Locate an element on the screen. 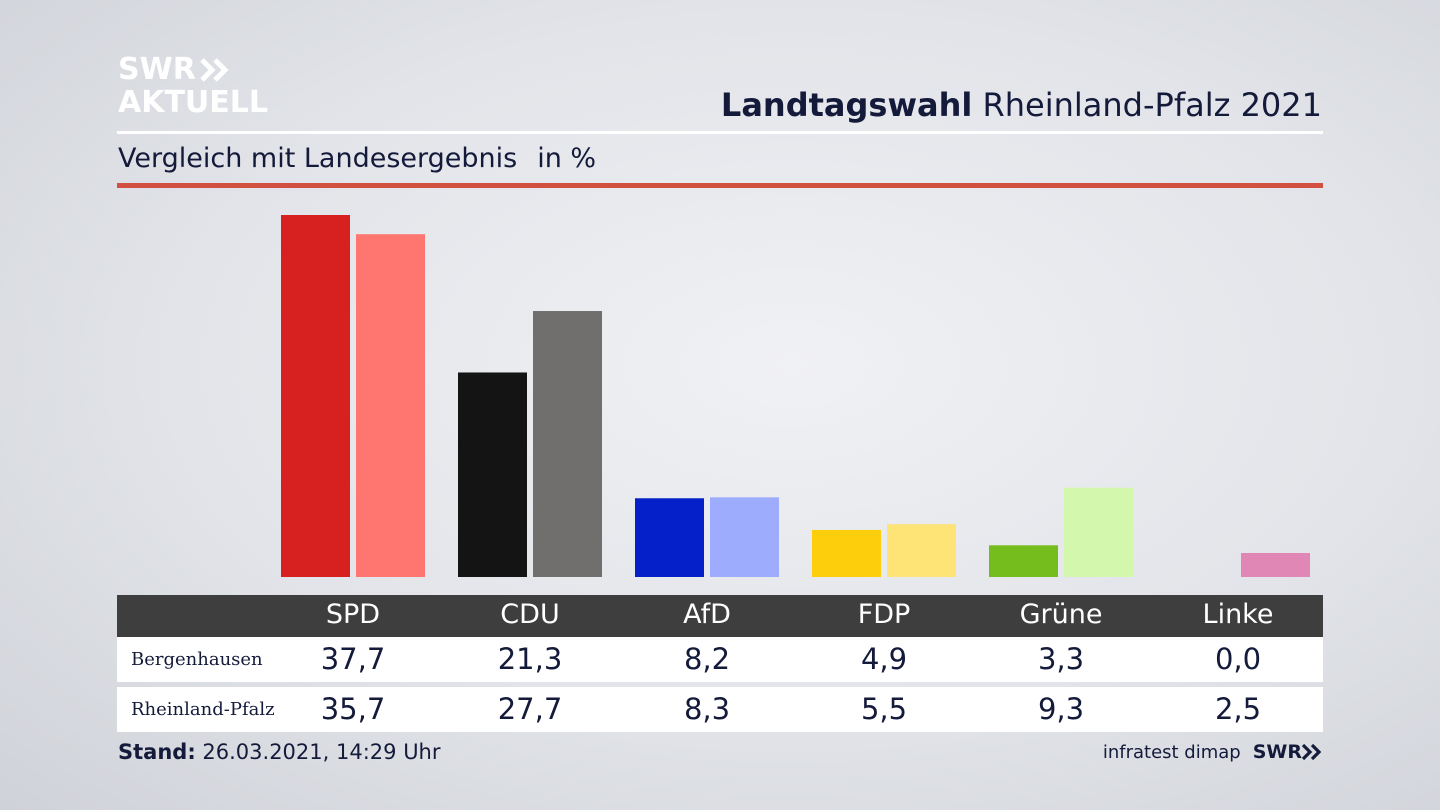 The image size is (1440, 810). row-label: Rheinland-Pfalz is located at coordinates (203, 709).